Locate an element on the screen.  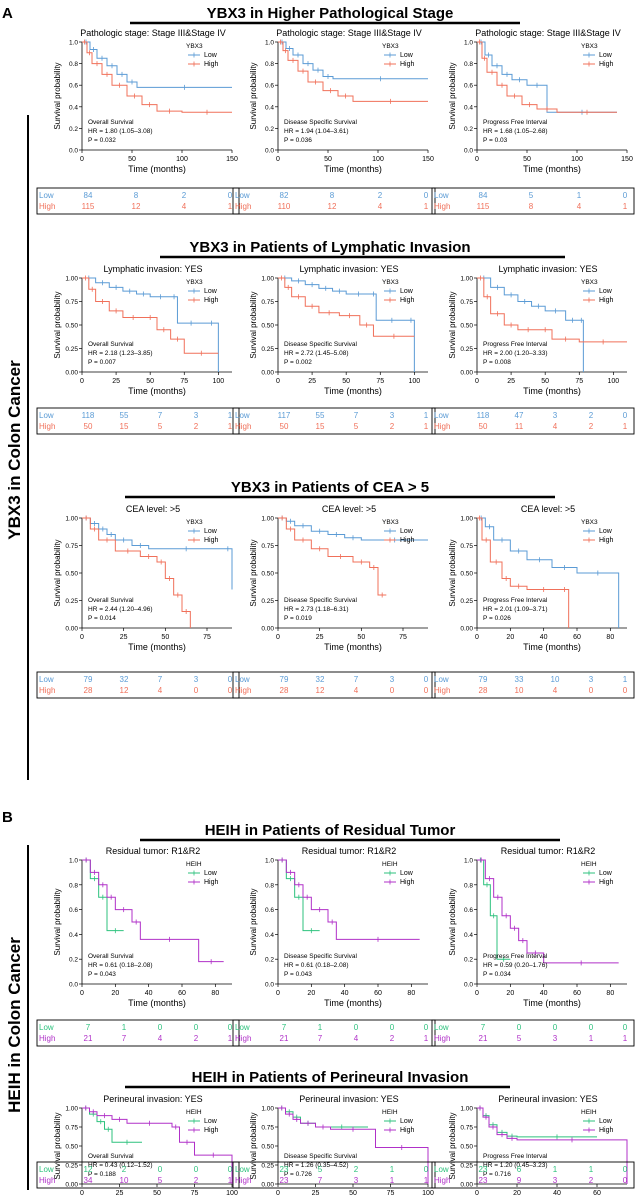
risk-value: 5 is located at coordinates (531, 195).